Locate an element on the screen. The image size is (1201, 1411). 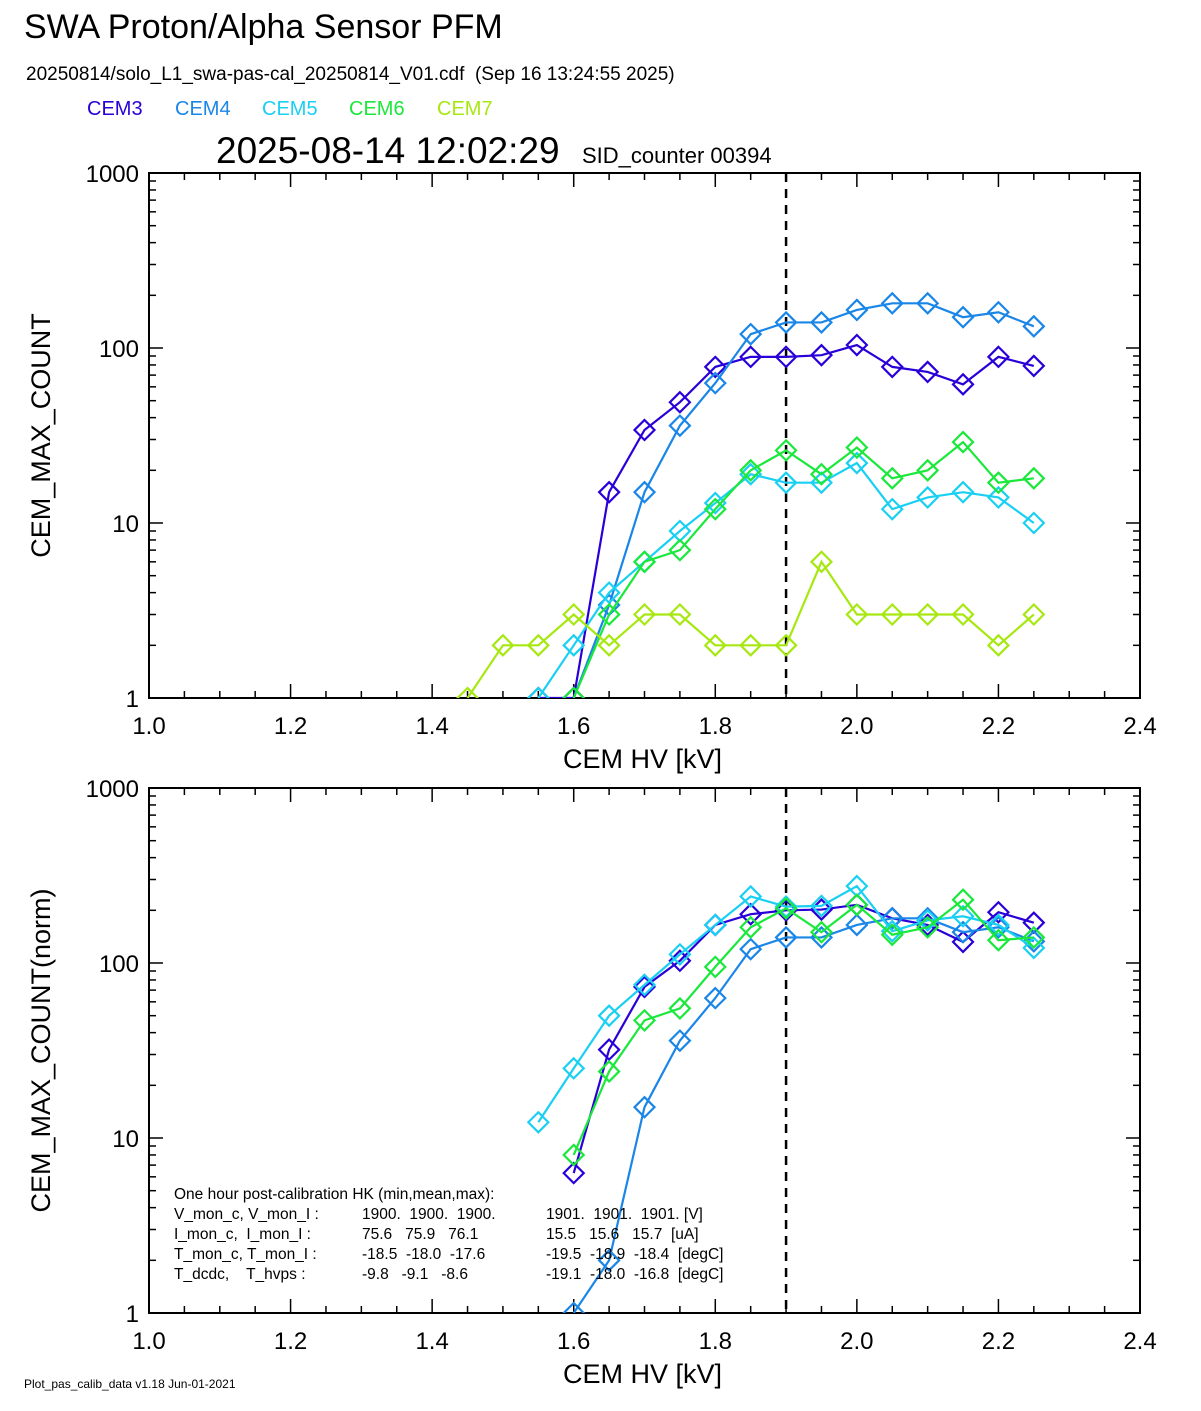
hk-line-2: 1901. 1901. 1901. [V] is located at coordinates (624, 1214).